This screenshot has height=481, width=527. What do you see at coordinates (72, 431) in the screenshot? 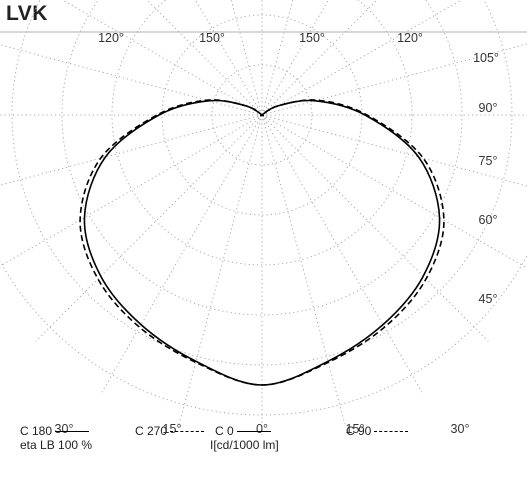
I see `legend-c180-solid-line` at bounding box center [72, 431].